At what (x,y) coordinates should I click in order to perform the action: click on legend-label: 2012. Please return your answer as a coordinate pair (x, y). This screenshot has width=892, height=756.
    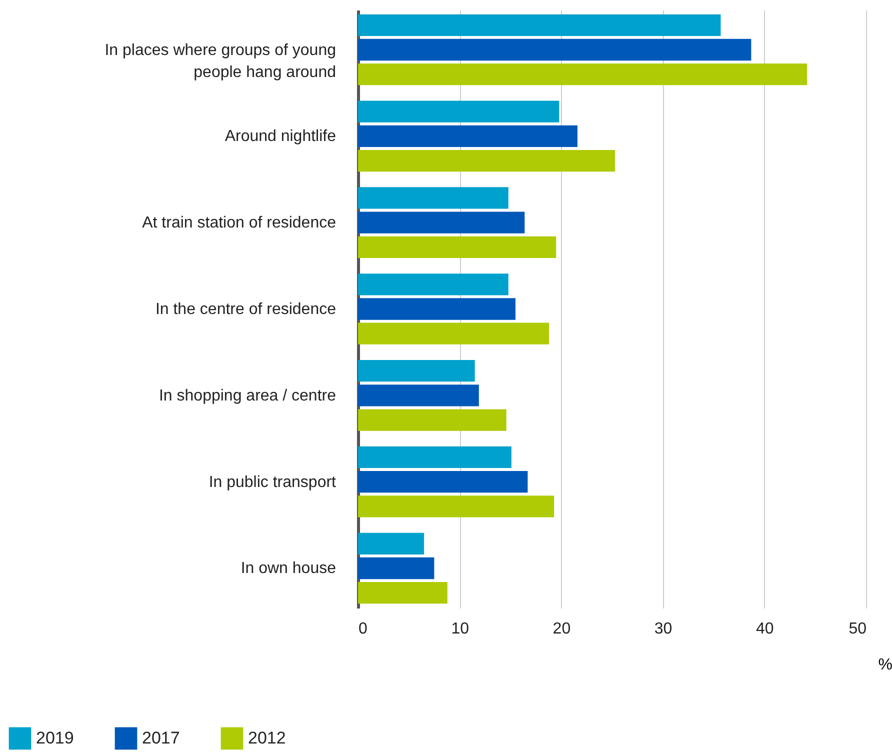
    Looking at the image, I should click on (267, 738).